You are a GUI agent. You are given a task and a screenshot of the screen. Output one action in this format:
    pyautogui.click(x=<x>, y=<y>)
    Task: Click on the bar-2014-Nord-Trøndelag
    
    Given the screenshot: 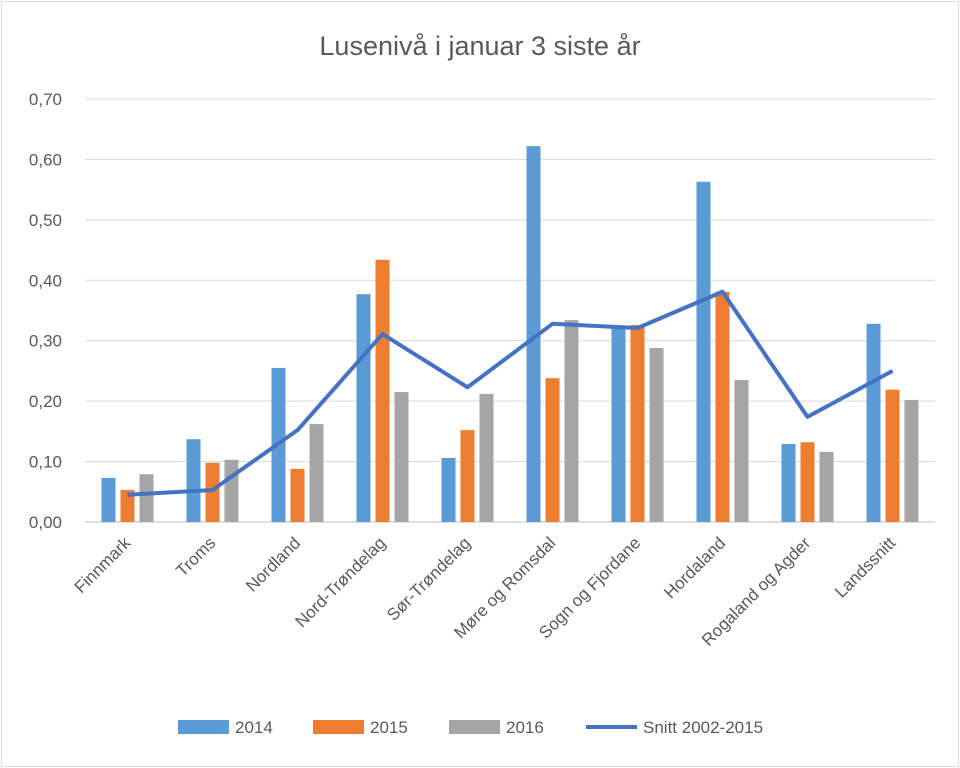 What is the action you would take?
    pyautogui.click(x=363, y=408)
    